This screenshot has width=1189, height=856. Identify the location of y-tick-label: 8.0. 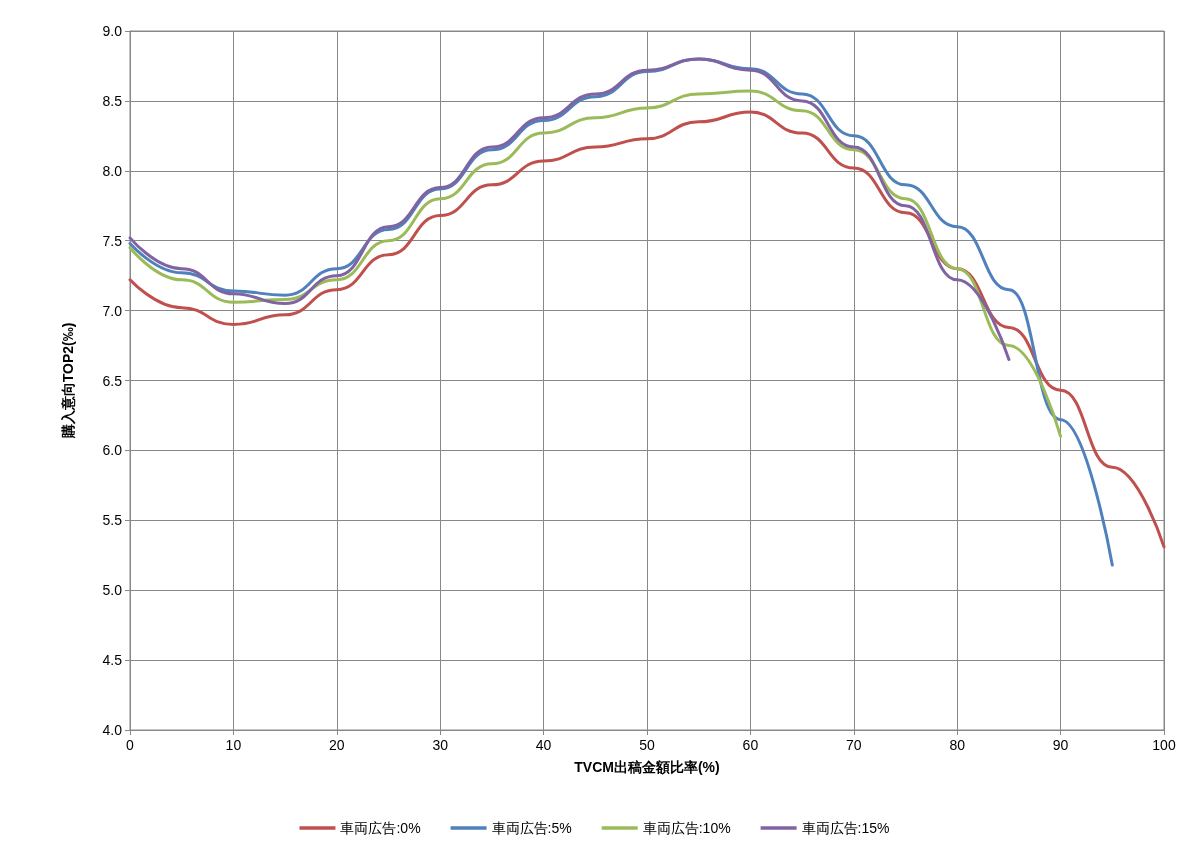
(112, 170).